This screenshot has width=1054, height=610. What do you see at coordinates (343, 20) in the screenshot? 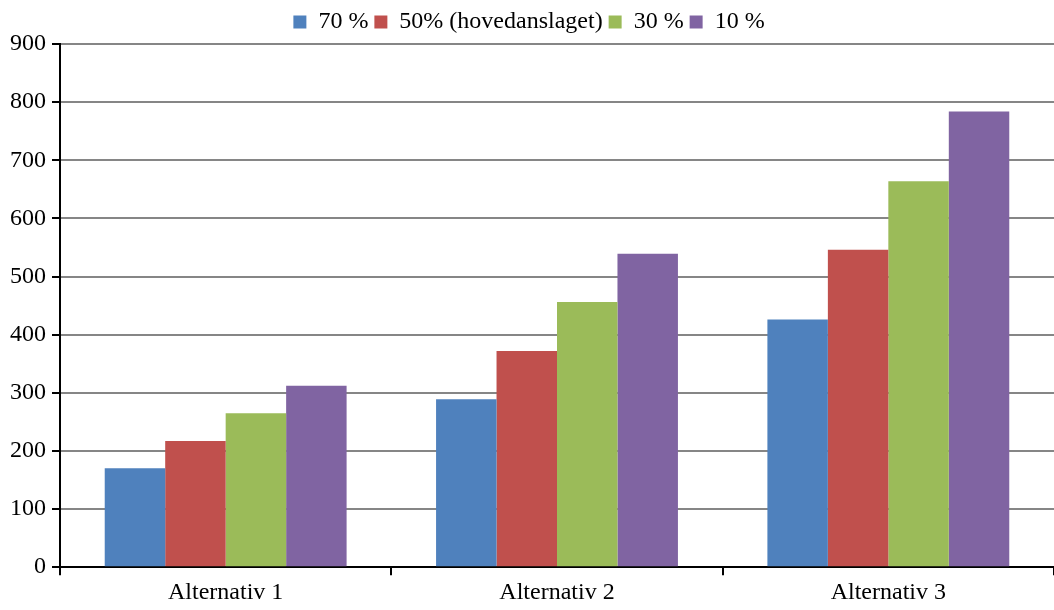
I see `legend-label: 70 %` at bounding box center [343, 20].